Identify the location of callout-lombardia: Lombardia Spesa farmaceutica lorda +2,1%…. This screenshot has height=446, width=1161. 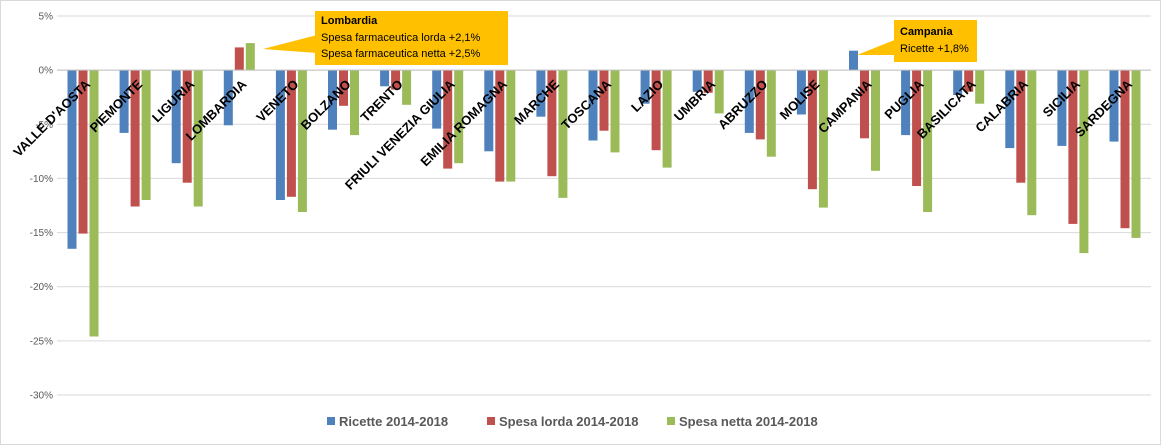
(385, 38).